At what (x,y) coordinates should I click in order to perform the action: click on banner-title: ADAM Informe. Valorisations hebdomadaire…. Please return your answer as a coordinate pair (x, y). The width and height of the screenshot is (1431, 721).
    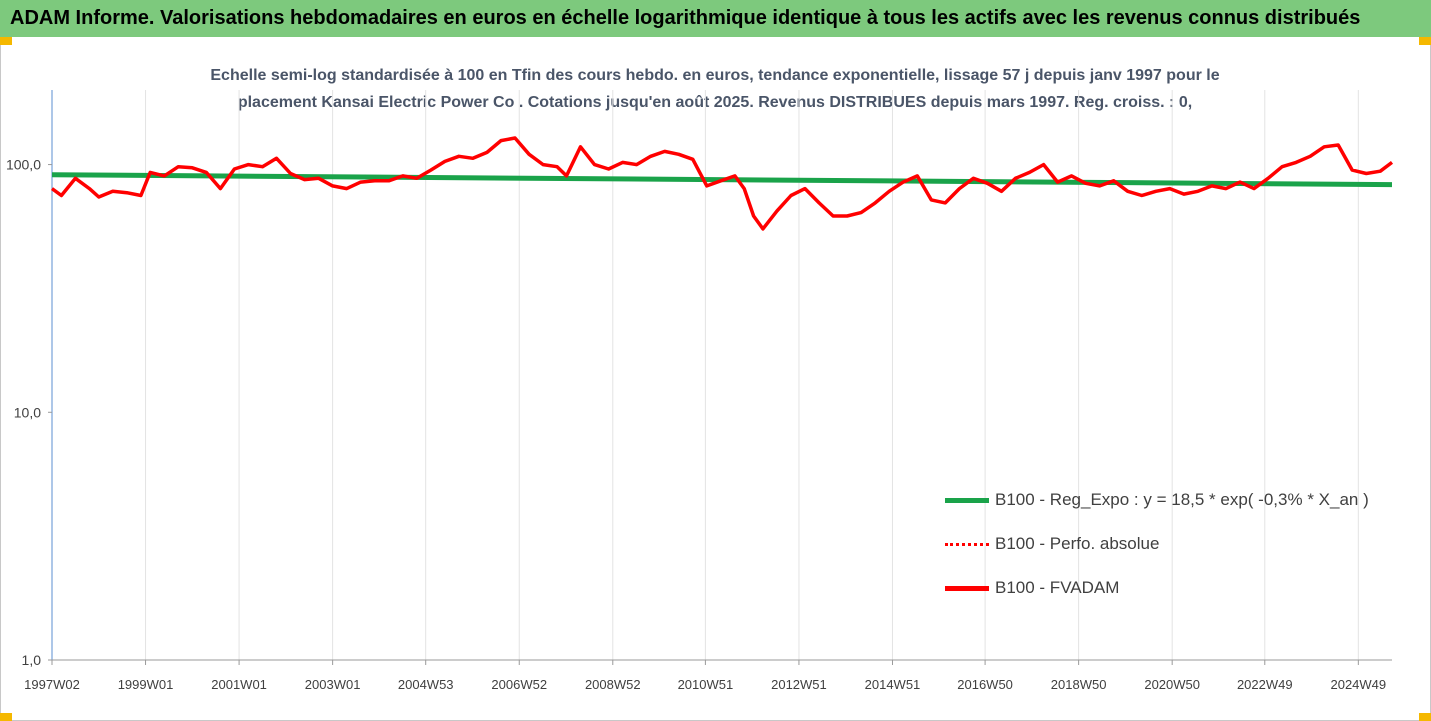
    Looking at the image, I should click on (715, 18).